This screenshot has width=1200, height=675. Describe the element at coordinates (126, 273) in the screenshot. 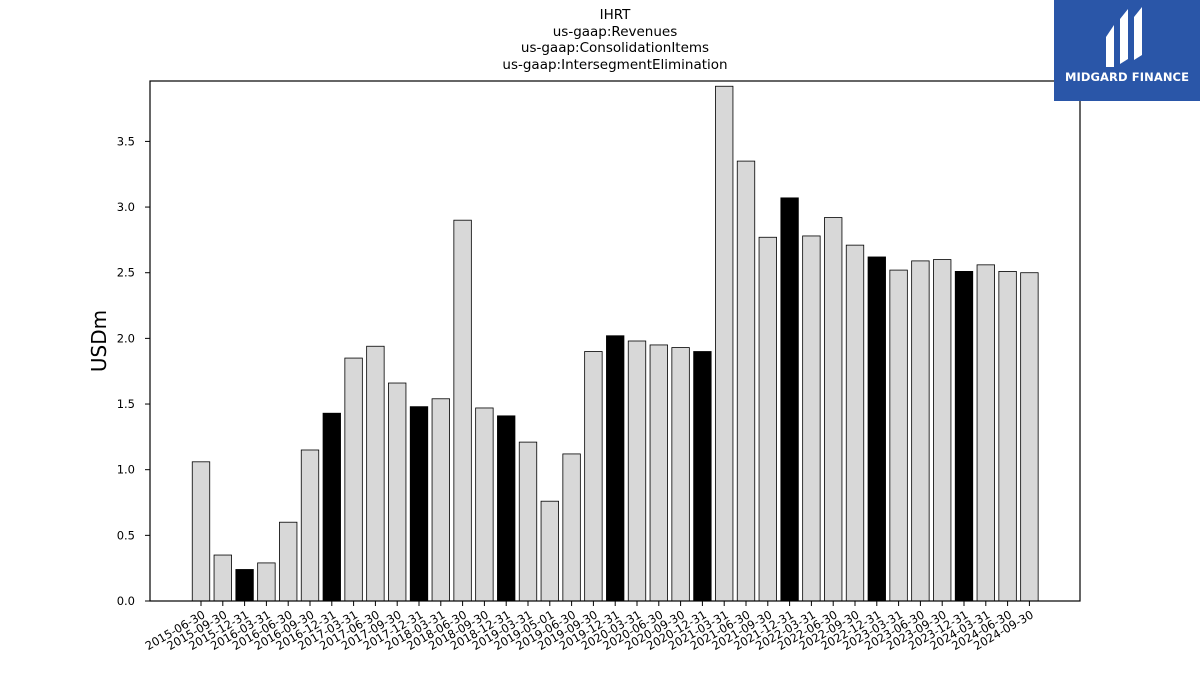

I see `y-tick-label: 2.5` at that location.